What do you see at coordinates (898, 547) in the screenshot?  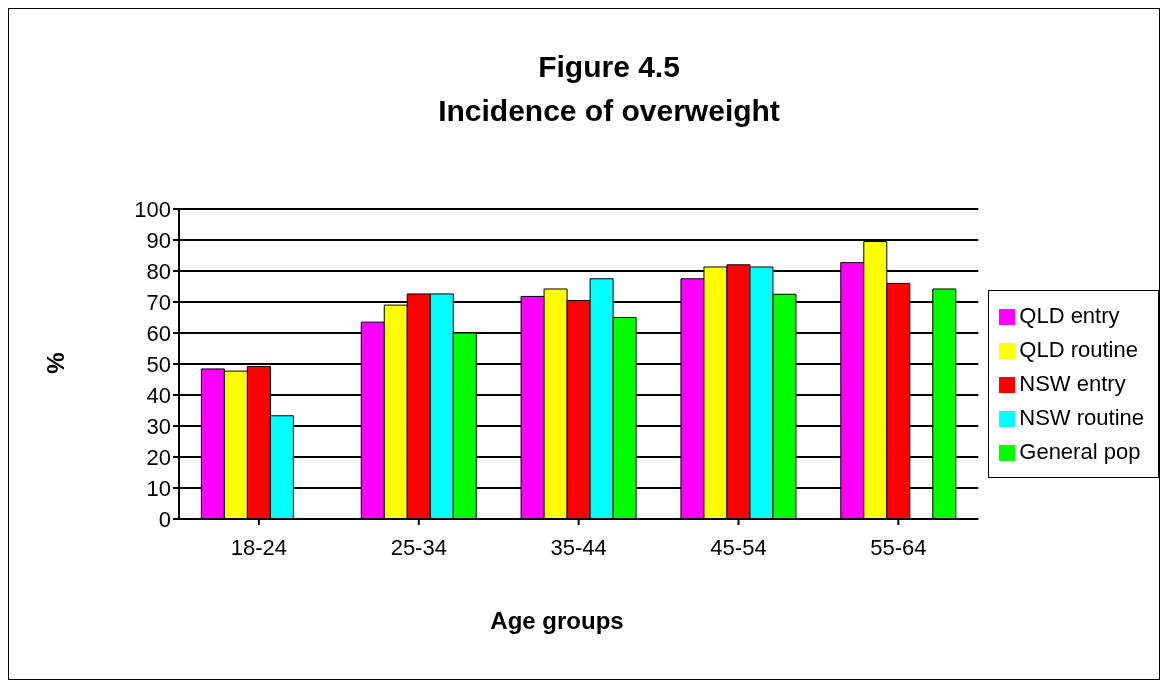 I see `x-tick-label: 55-64` at bounding box center [898, 547].